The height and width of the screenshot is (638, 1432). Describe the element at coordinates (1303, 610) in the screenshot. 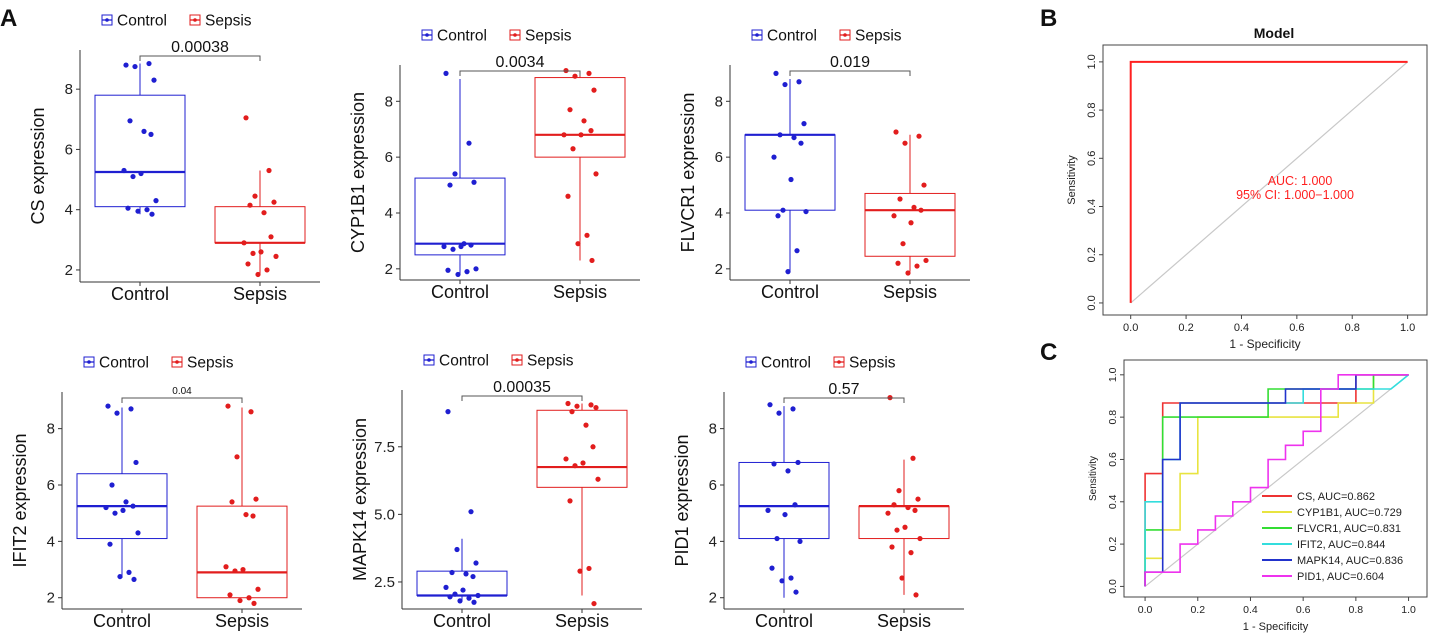

I see `x-tick-label: 0.6` at that location.